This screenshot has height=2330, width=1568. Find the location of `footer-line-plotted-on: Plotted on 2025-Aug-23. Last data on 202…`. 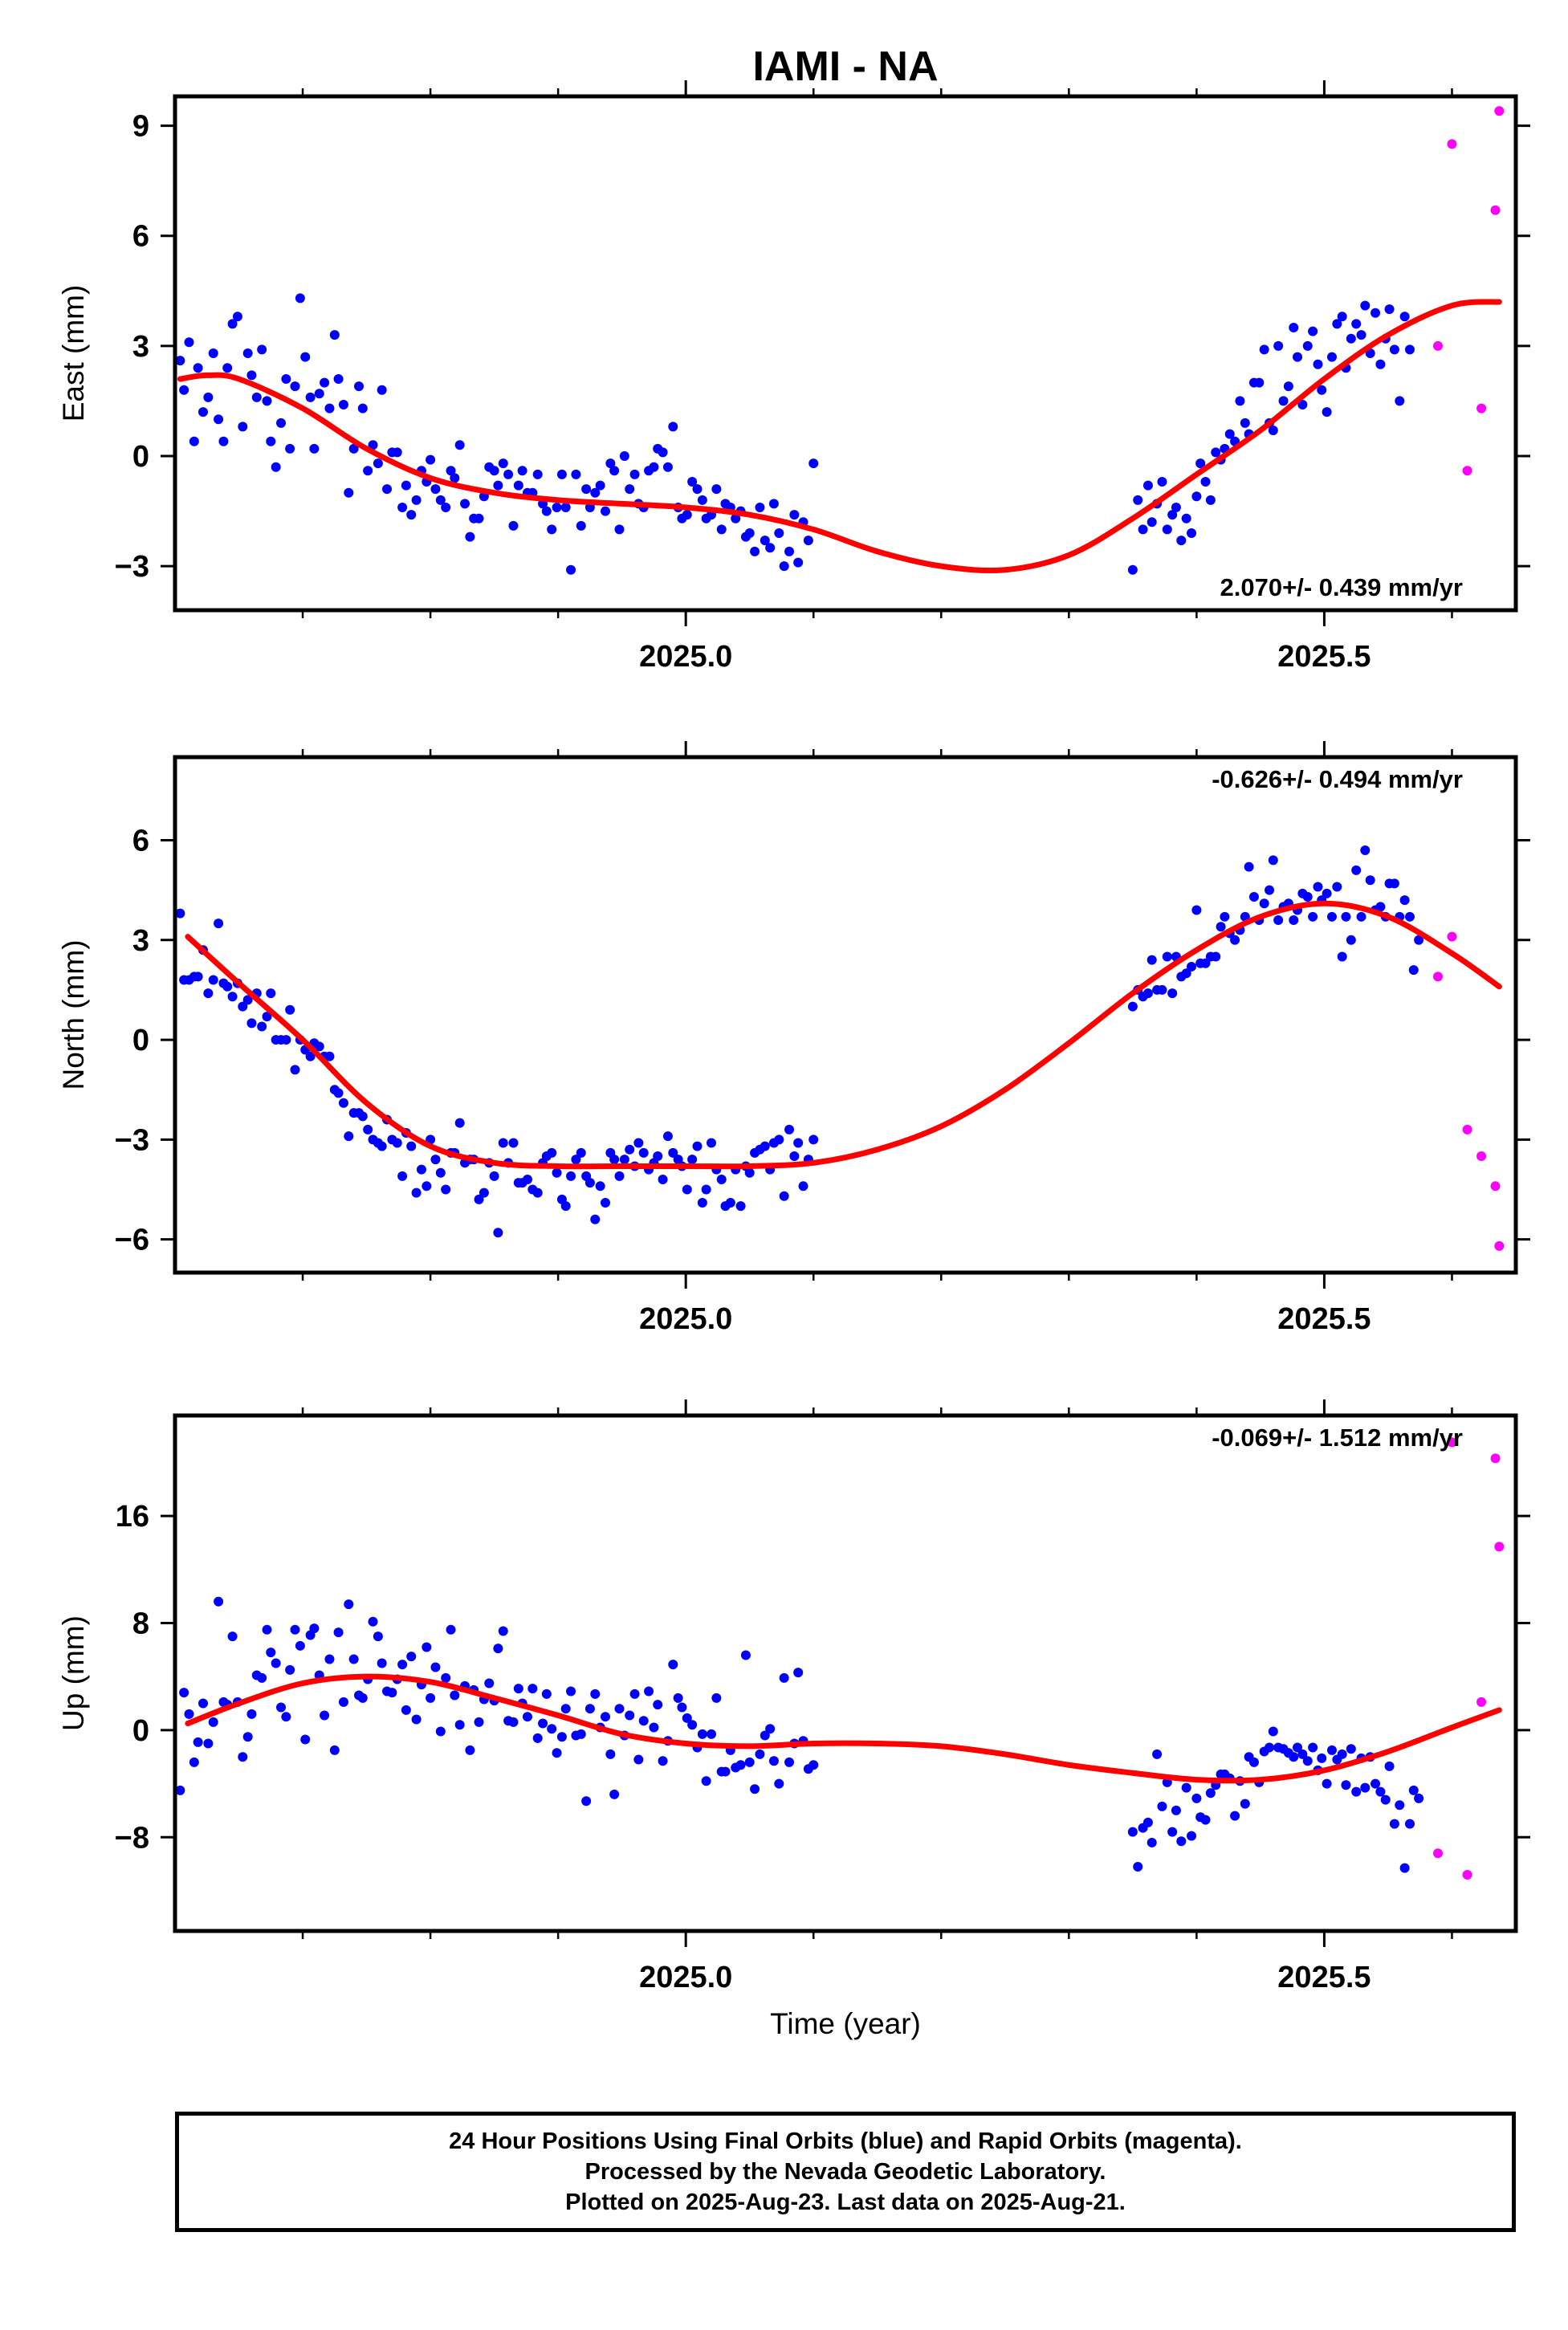

footer-line-plotted-on: Plotted on 2025-Aug-23. Last data on 202… is located at coordinates (845, 2202).